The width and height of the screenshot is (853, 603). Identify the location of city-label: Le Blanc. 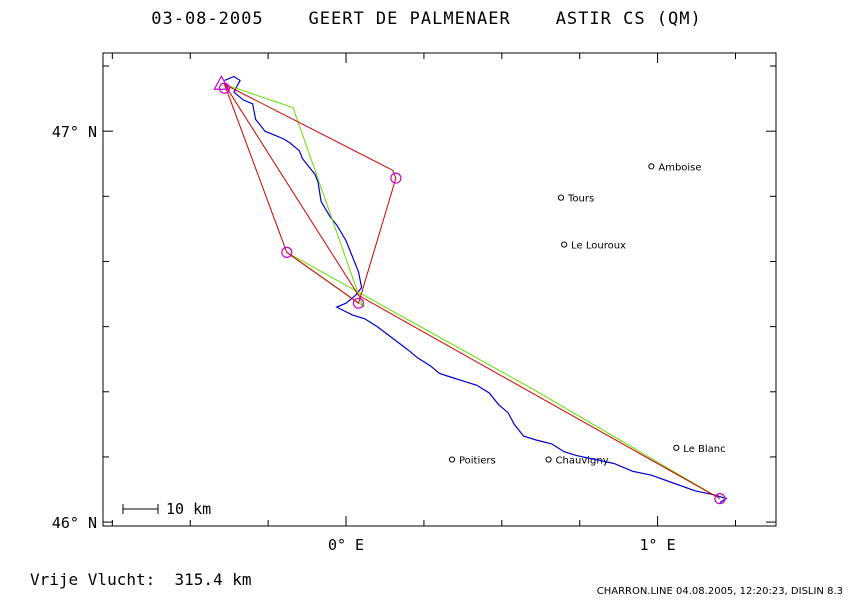
(704, 449).